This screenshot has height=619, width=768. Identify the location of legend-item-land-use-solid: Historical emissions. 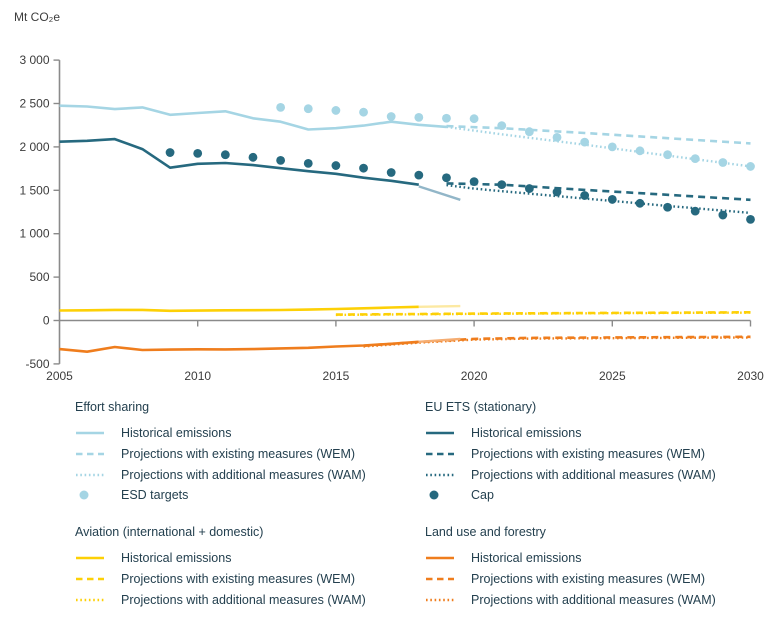
(570, 558).